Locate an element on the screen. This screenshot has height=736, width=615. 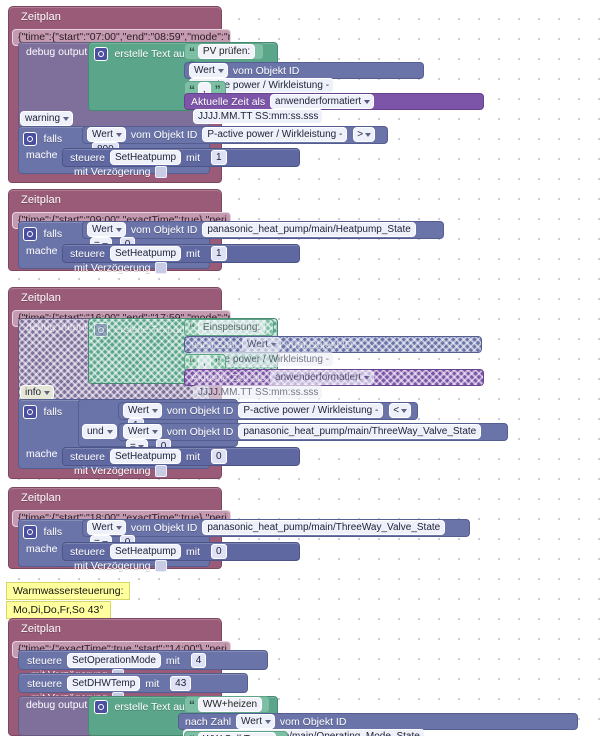
debug-output-label-3: debug output is located at coordinates (57, 327).